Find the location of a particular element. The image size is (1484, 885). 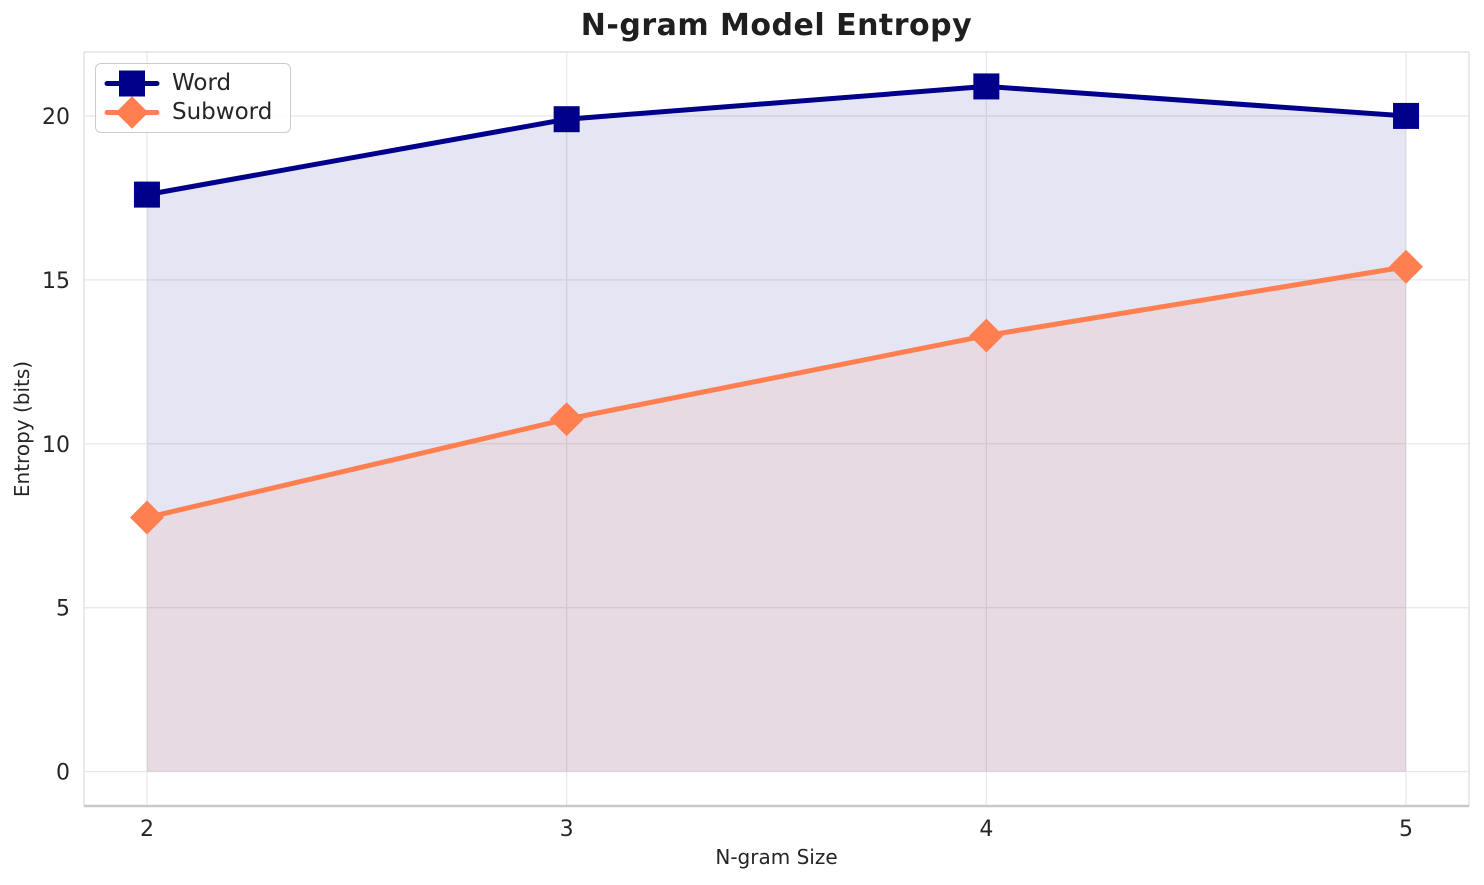

chart-title: N-gram Model Entropy is located at coordinates (776, 25).